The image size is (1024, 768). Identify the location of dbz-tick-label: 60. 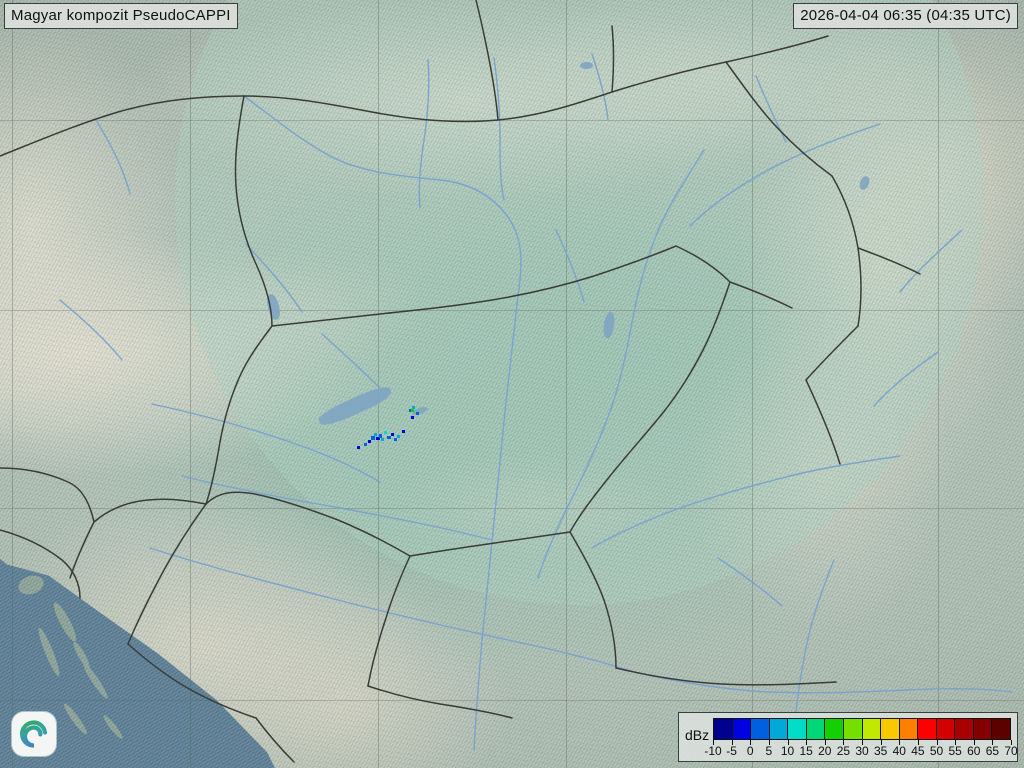
(974, 751).